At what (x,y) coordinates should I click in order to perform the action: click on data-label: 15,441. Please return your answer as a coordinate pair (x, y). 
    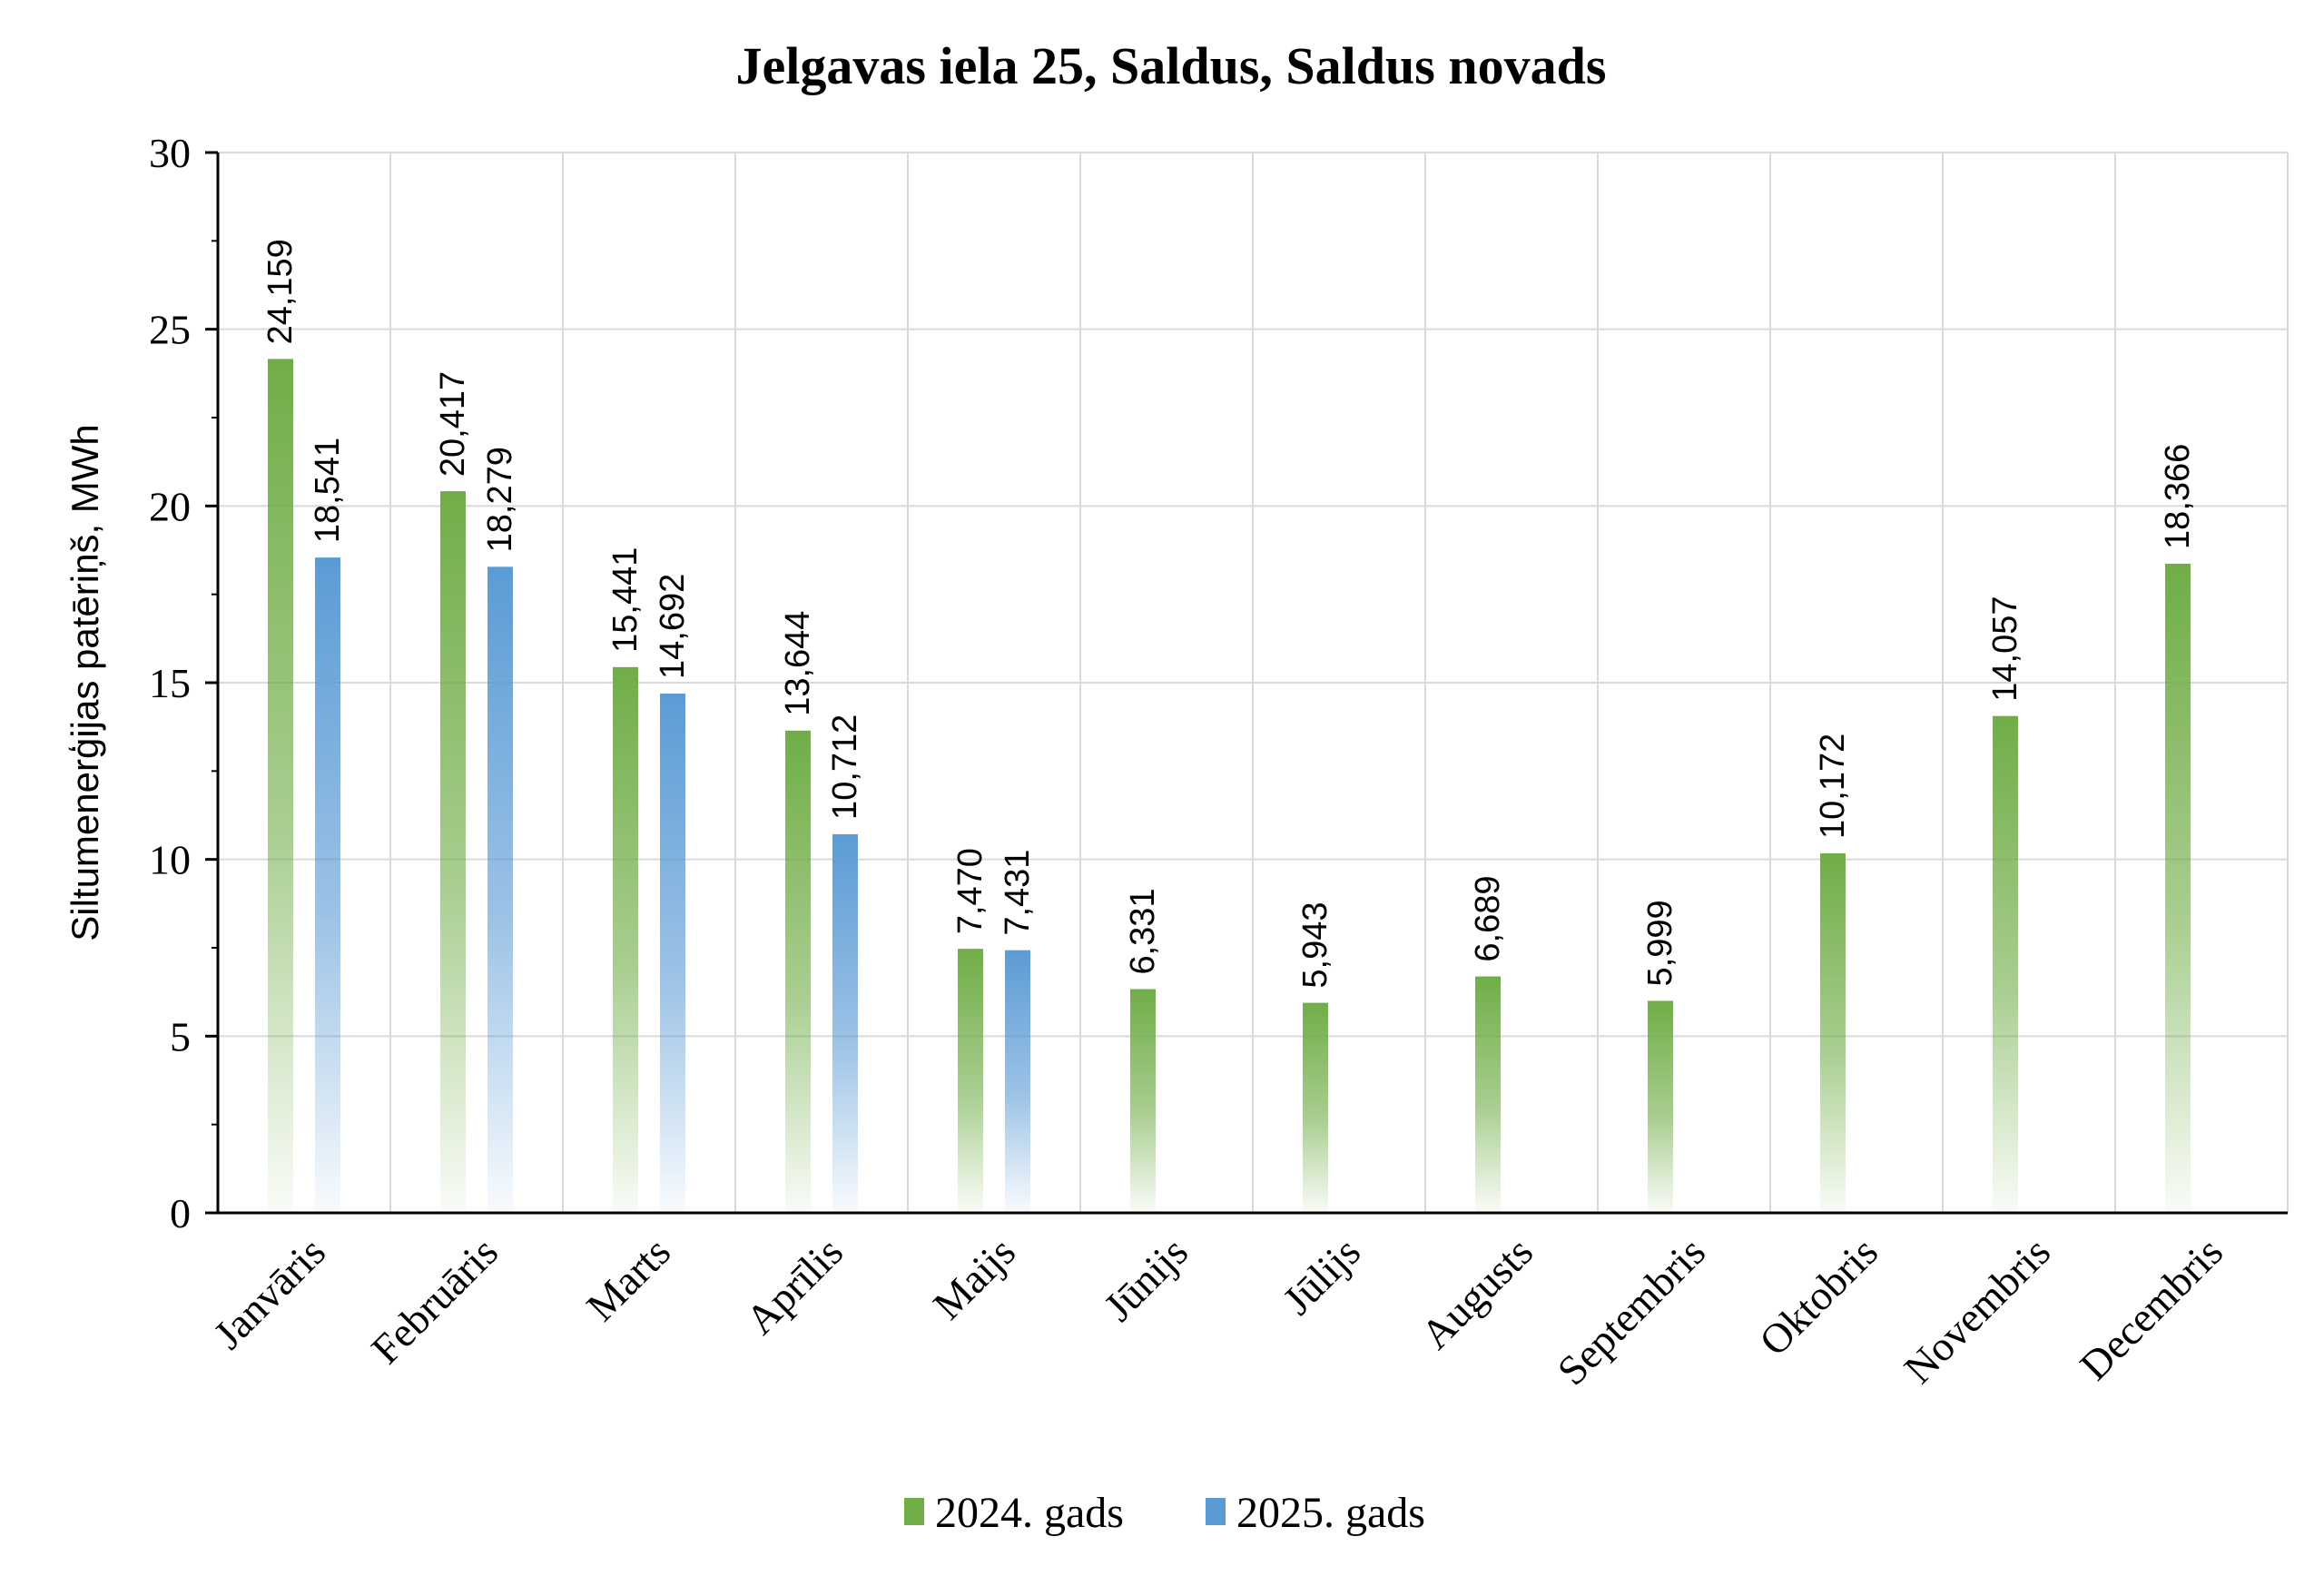
    Looking at the image, I should click on (625, 600).